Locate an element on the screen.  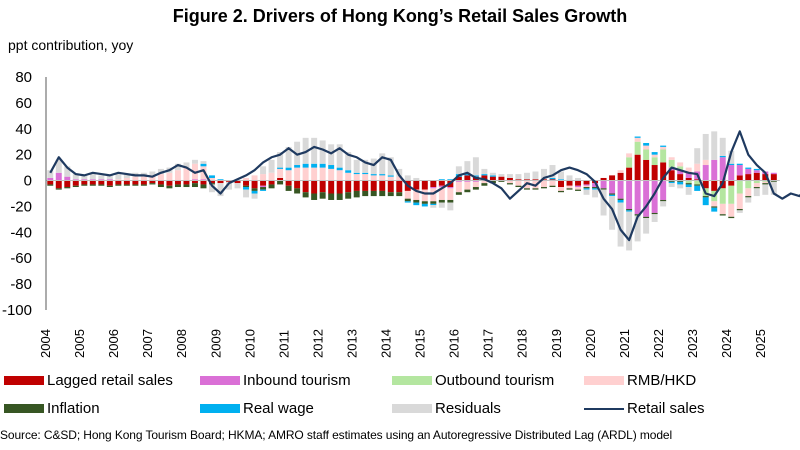
x-tick-label: 2019 is located at coordinates (556, 343).